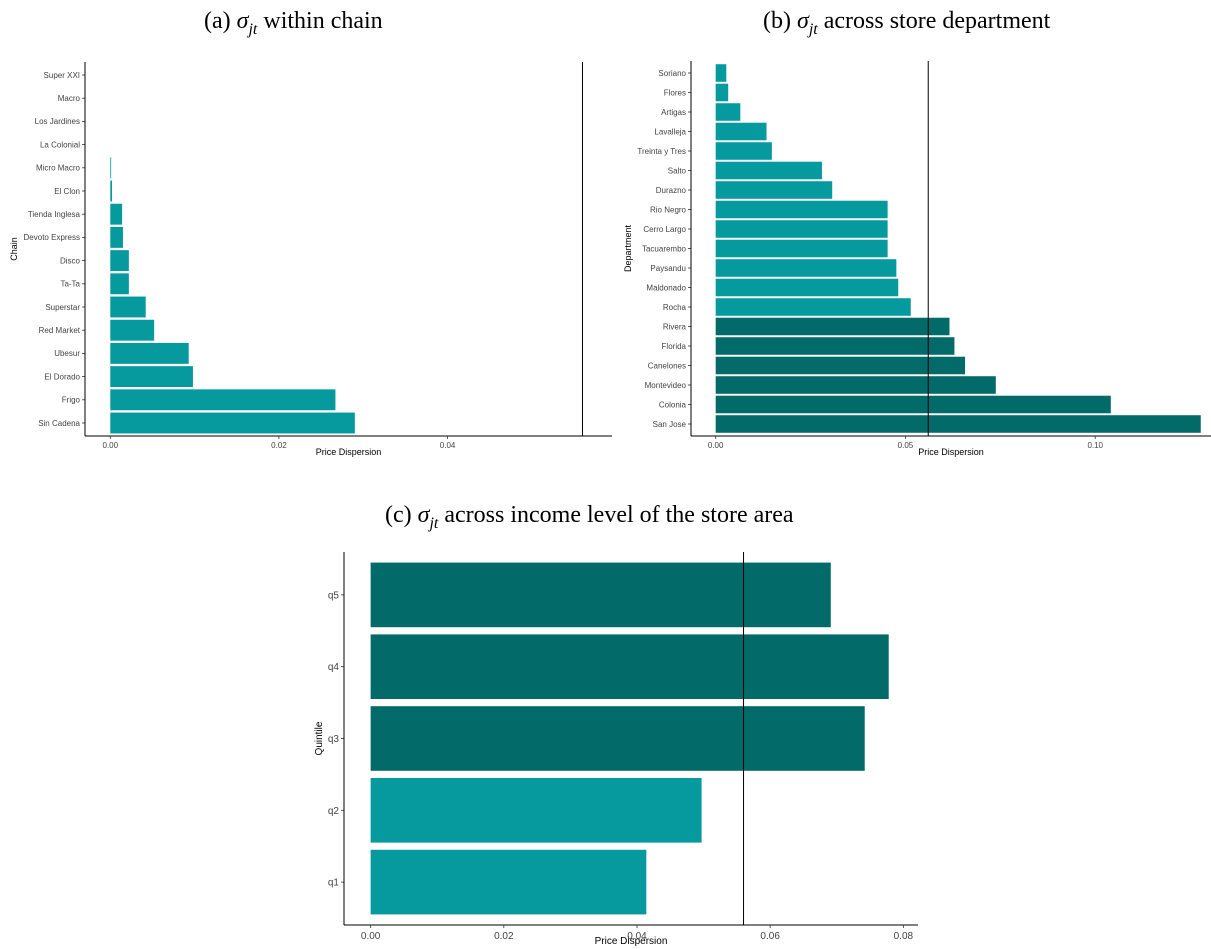 The height and width of the screenshot is (949, 1211). I want to click on y-tick-label: Artigas, so click(673, 112).